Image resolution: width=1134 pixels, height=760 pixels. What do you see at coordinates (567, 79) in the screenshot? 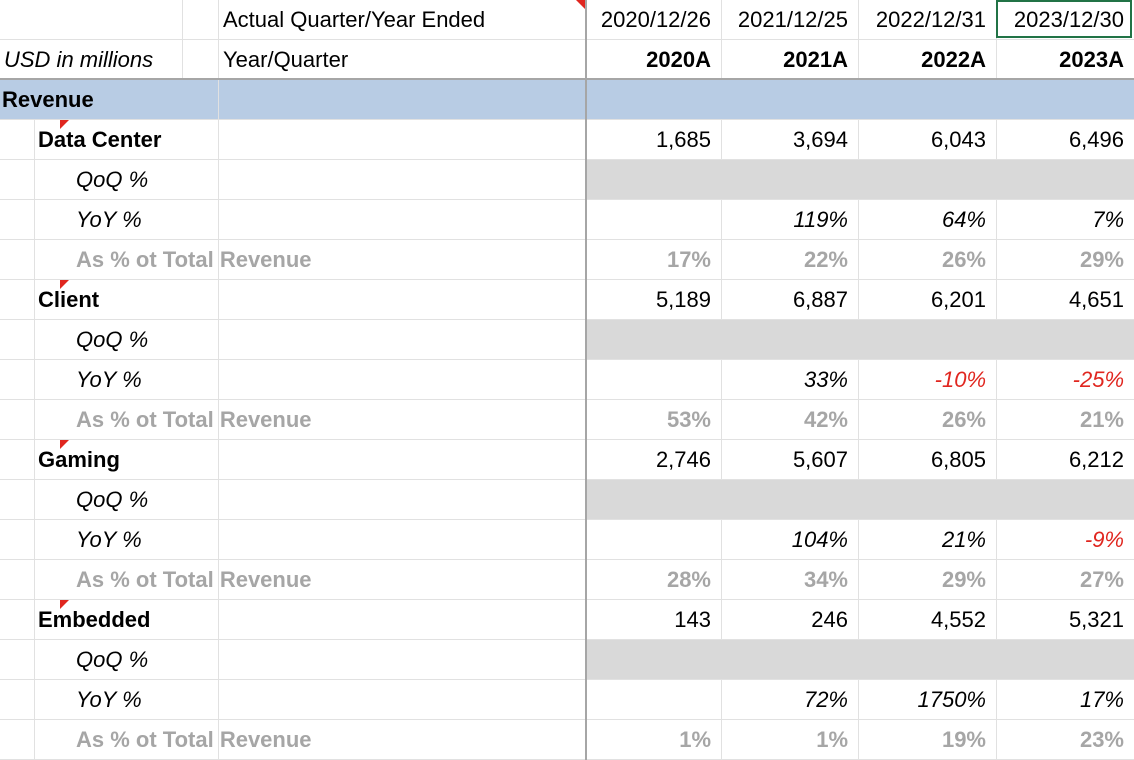
I see `frozen-row-divider` at bounding box center [567, 79].